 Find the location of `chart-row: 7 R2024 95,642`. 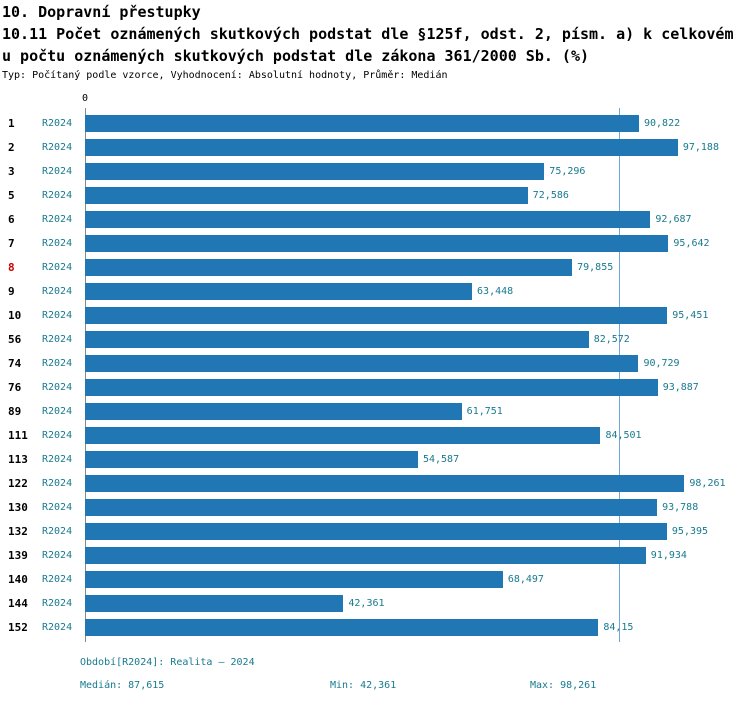

chart-row: 7 R2024 95,642 is located at coordinates (375, 244).